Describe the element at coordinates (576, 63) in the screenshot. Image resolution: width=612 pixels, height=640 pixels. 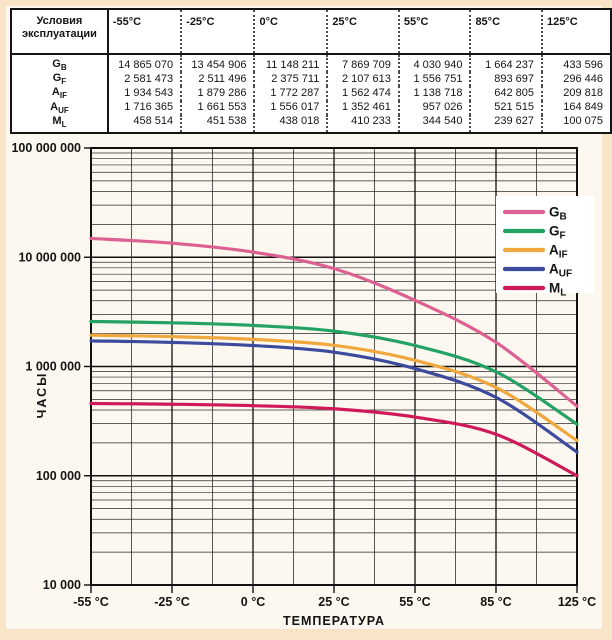
I see `table-cell: 433 596` at that location.